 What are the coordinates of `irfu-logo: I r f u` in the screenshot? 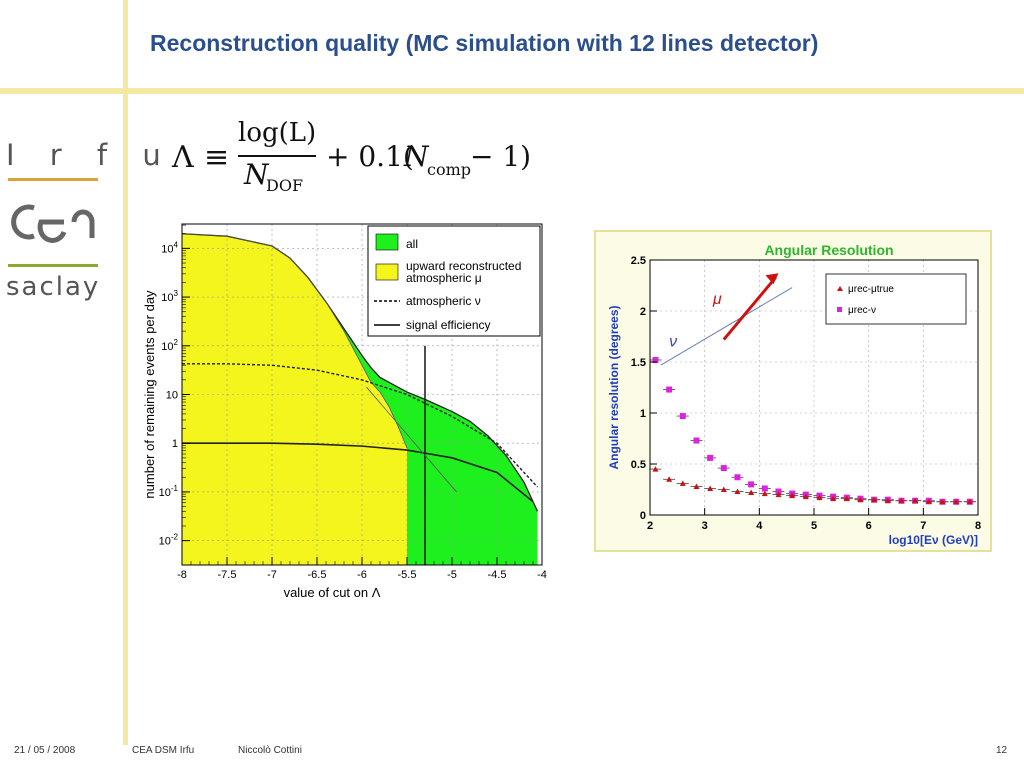 It's located at (90, 155).